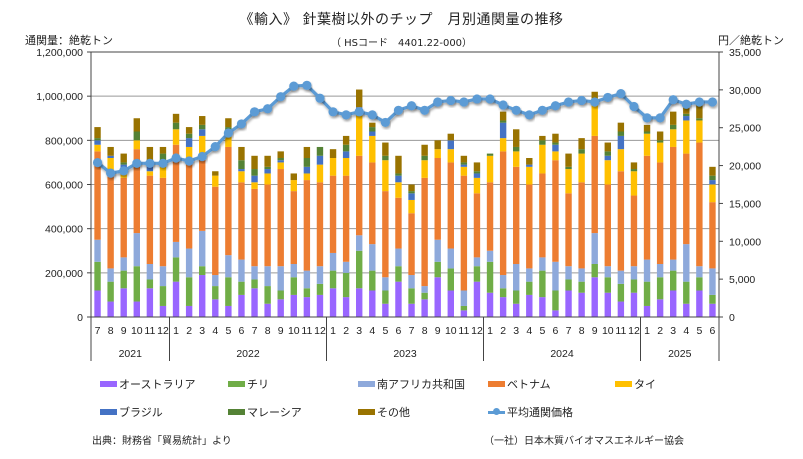 Image resolution: width=803 pixels, height=459 pixels. I want to click on source-note: 出典：財務省「貿易統計」より, so click(162, 441).